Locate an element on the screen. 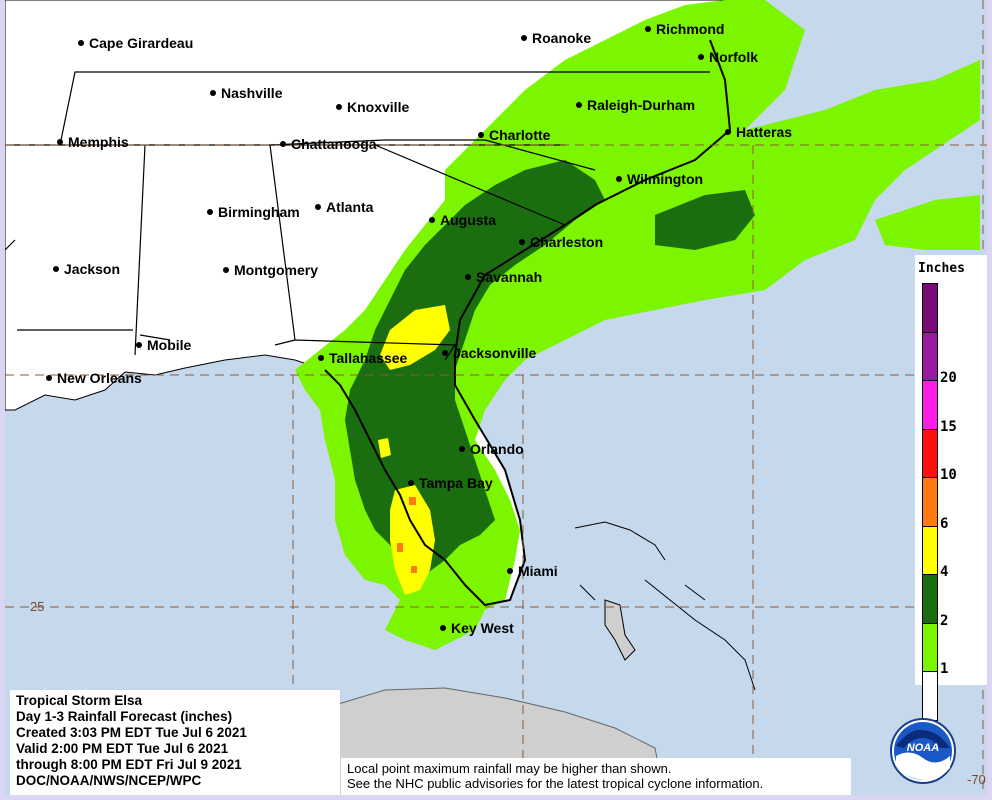  city-charleston: Charleston is located at coordinates (561, 242).